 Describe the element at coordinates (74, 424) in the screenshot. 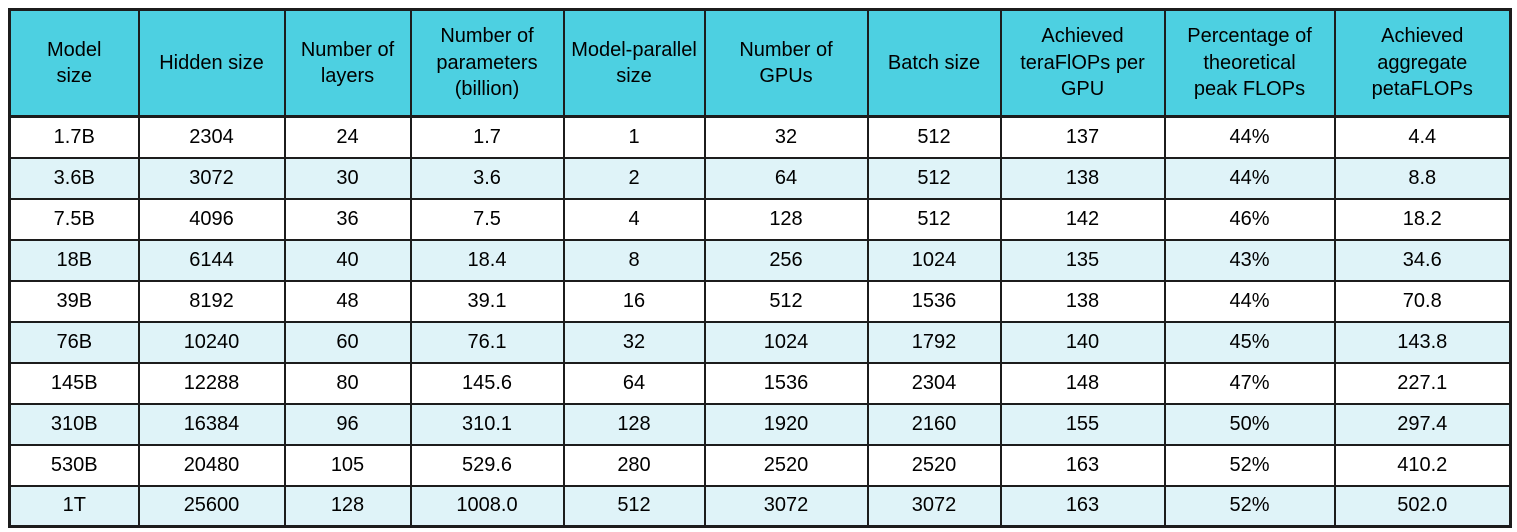

I see `table-cell: 310B` at that location.